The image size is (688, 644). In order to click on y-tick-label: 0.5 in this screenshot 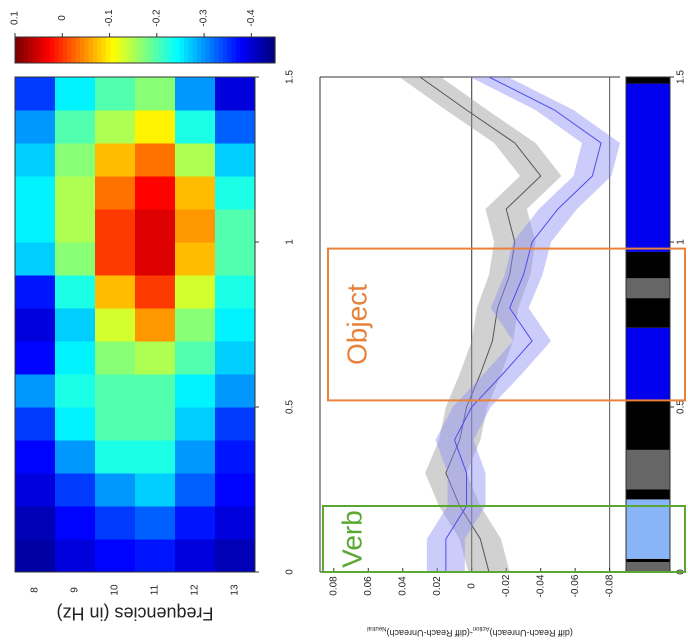, I will do `click(290, 407)`.